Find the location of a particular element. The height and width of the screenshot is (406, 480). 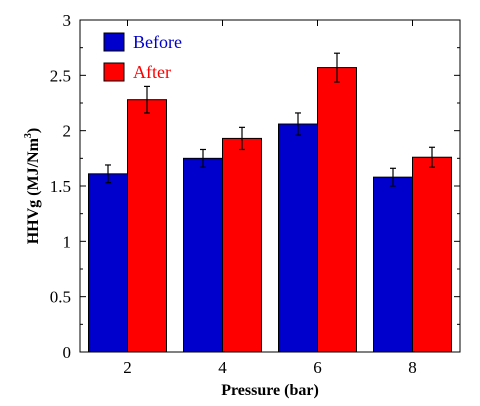

x-tick-label: 6 is located at coordinates (317, 367).